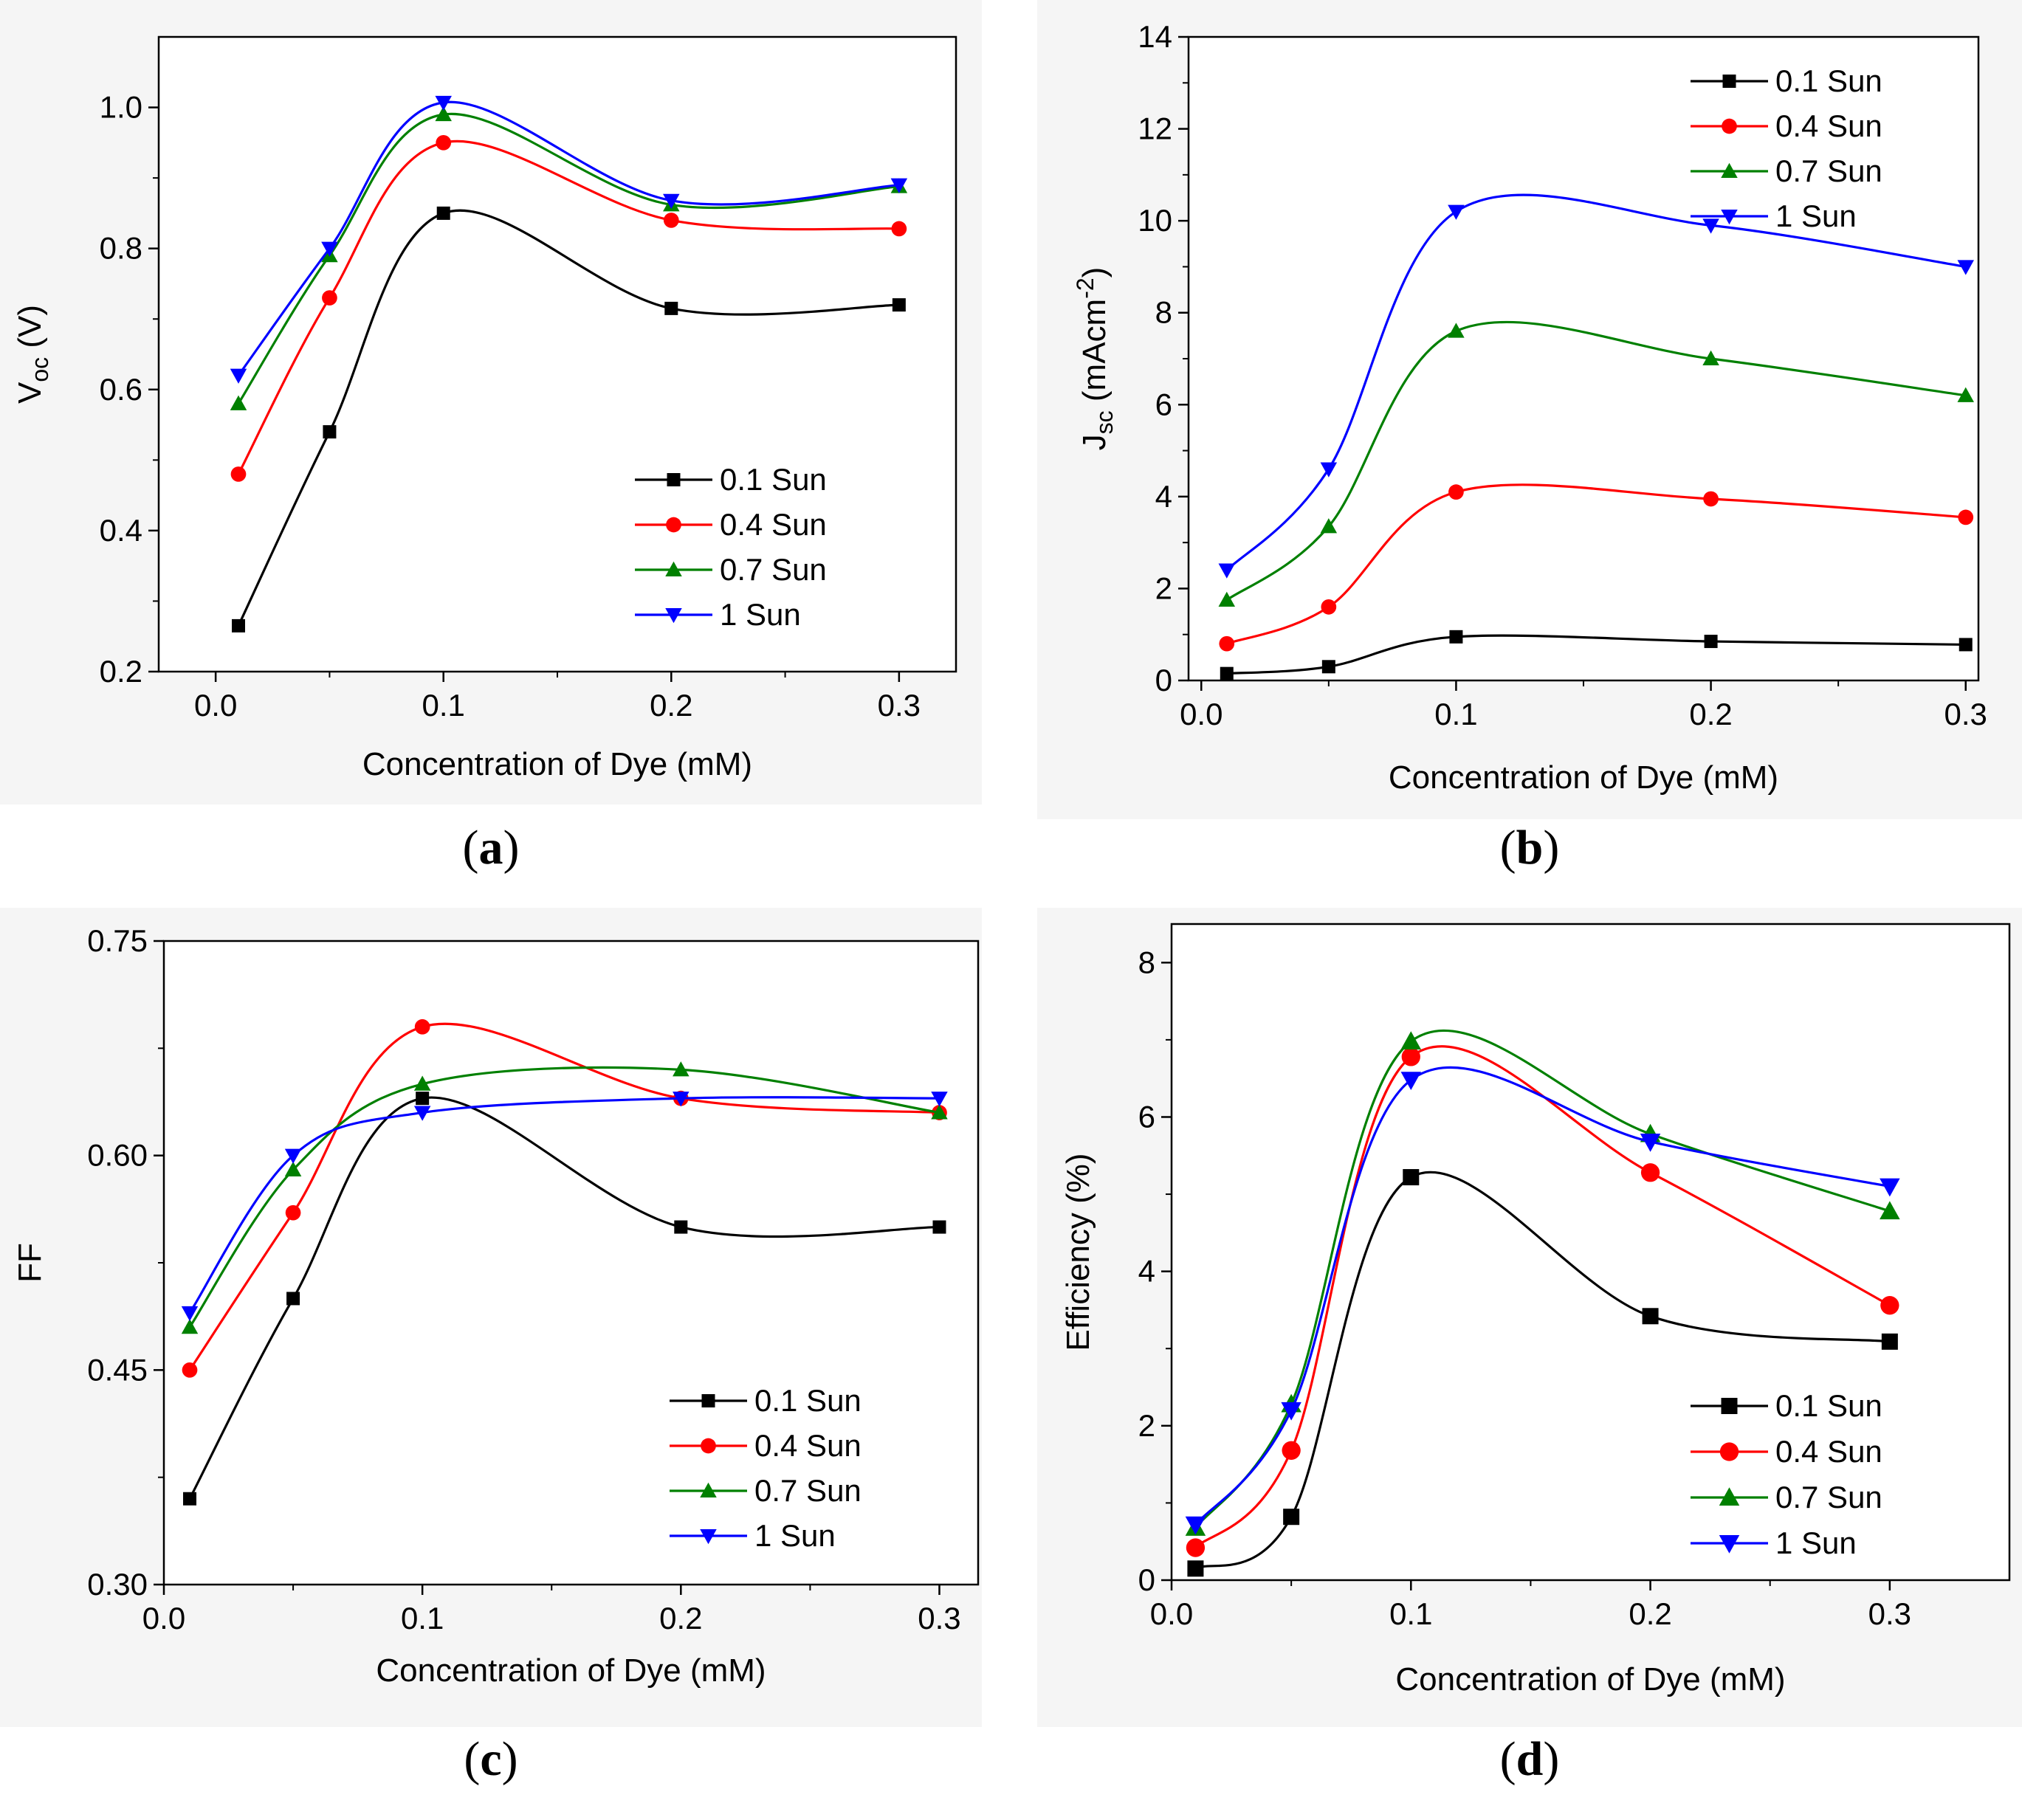  I want to click on y-tick-label: 0, so click(1146, 1580).